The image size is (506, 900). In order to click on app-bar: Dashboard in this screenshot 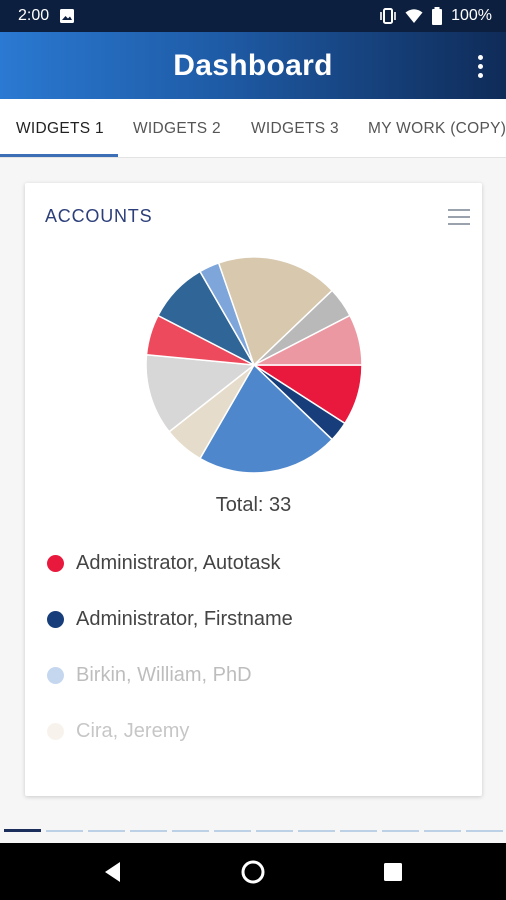, I will do `click(253, 65)`.